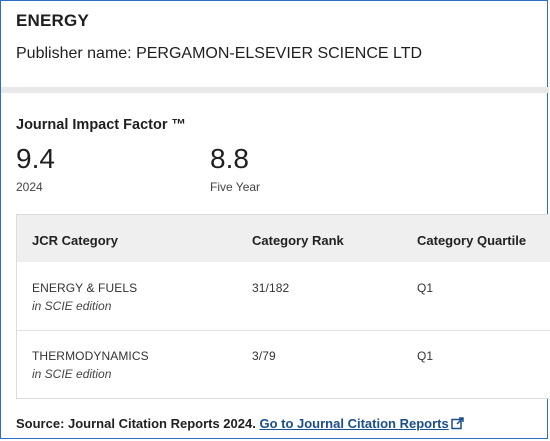 This screenshot has height=441, width=550. I want to click on jcr-link: Go to Journal Citation Reports, so click(361, 423).